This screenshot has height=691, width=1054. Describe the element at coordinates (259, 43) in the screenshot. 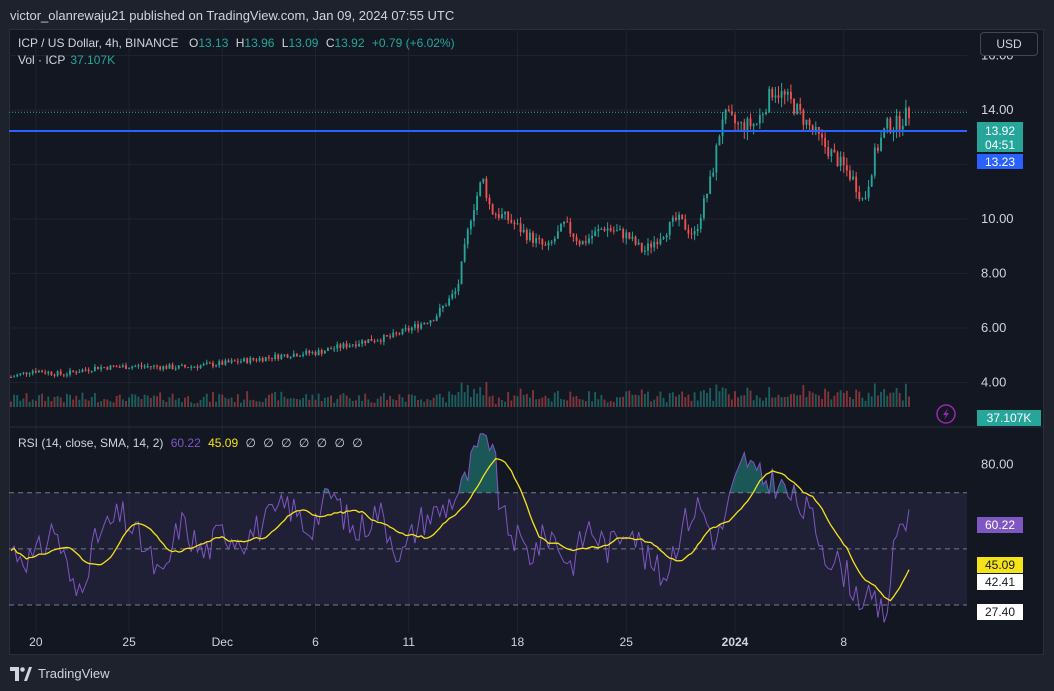

I see `legend-high-value: 13.96` at that location.